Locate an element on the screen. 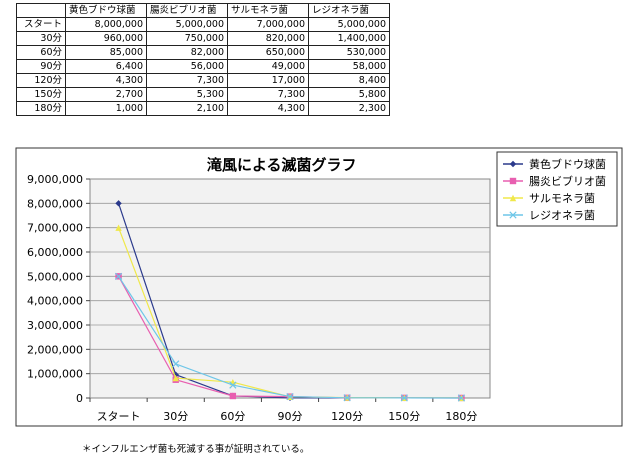 The height and width of the screenshot is (459, 640). y-tick-label: 2,000,000 is located at coordinates (55, 349).